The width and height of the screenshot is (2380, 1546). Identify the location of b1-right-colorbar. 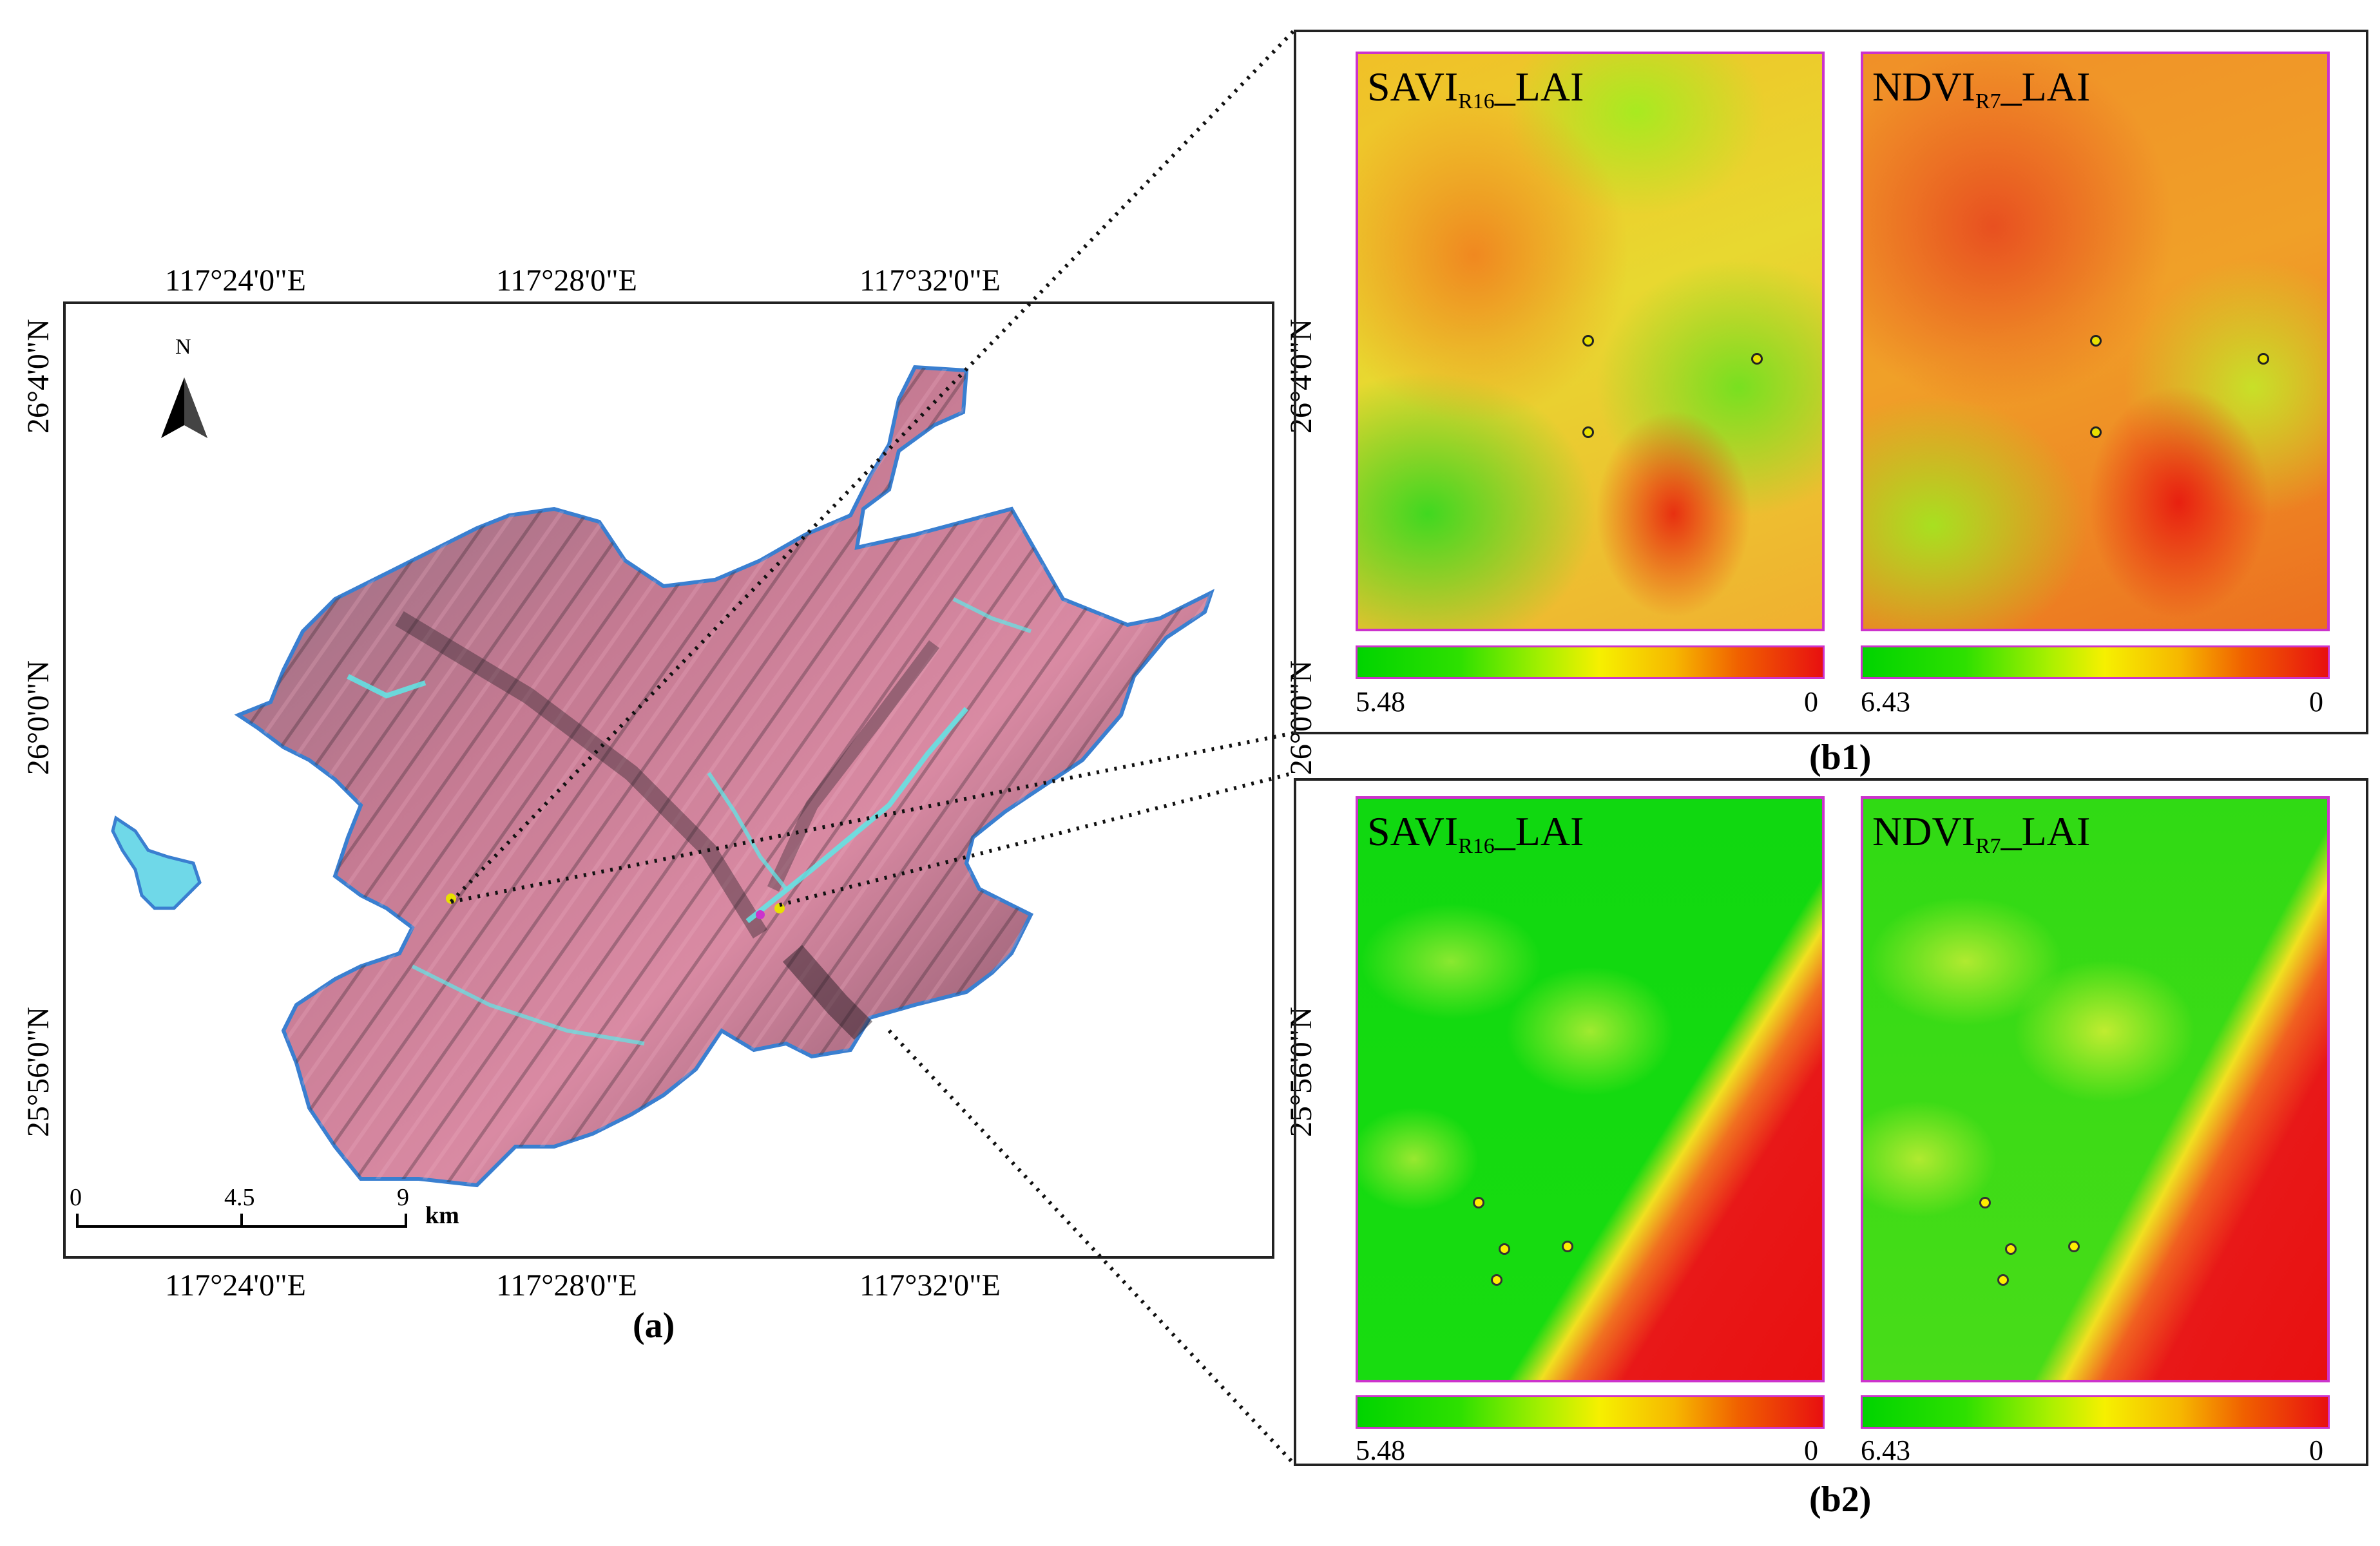
(2096, 662).